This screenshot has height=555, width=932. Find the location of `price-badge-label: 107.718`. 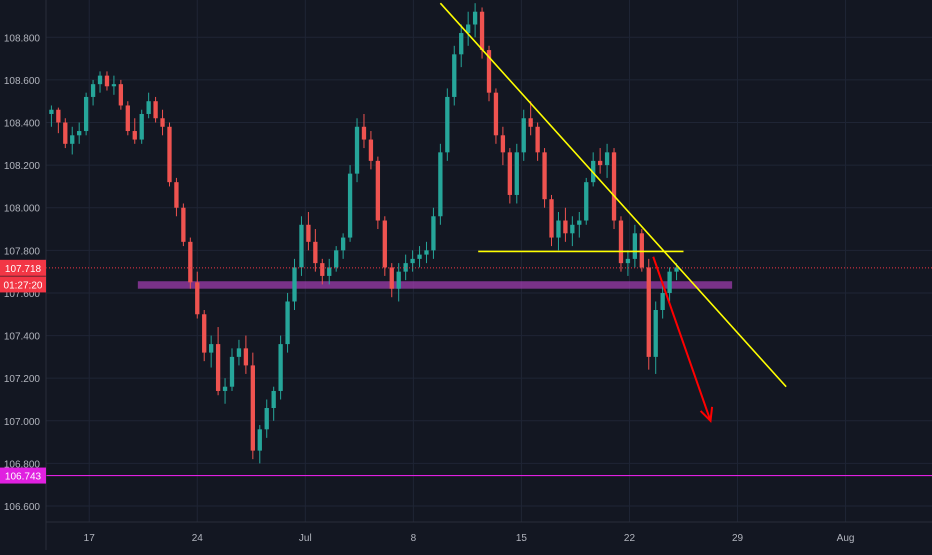

price-badge-label: 107.718 is located at coordinates (23, 269).